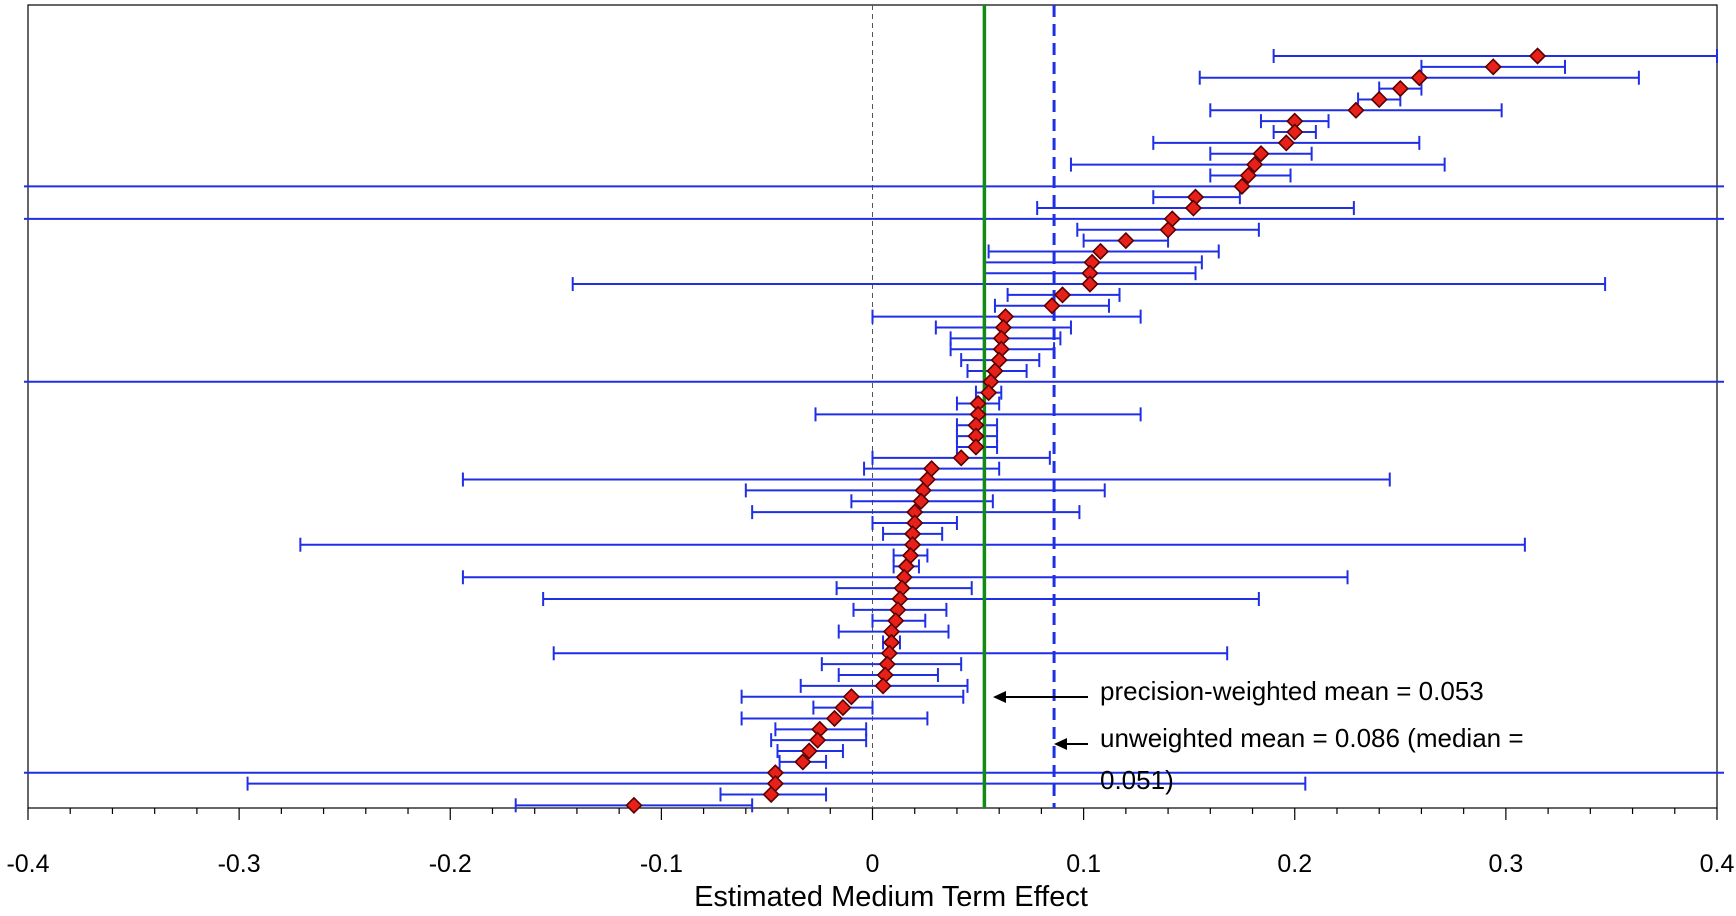 This screenshot has height=916, width=1736. Describe the element at coordinates (1717, 864) in the screenshot. I see `x-tick-label: 0.4` at that location.